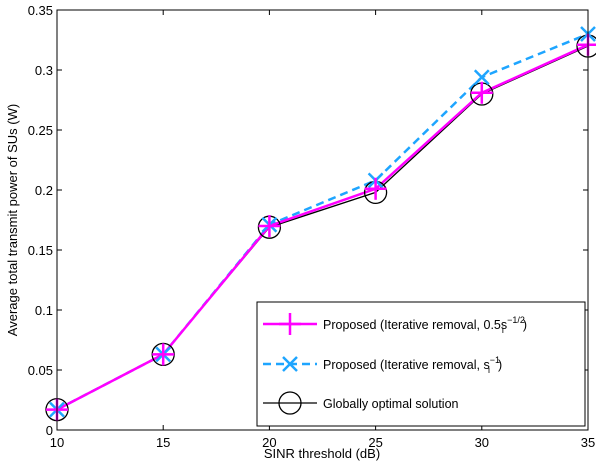 This screenshot has width=596, height=466. What do you see at coordinates (425, 325) in the screenshot?
I see `legend-label: Proposed (Iterative removal, 0.5s−1/2 i)` at bounding box center [425, 325].